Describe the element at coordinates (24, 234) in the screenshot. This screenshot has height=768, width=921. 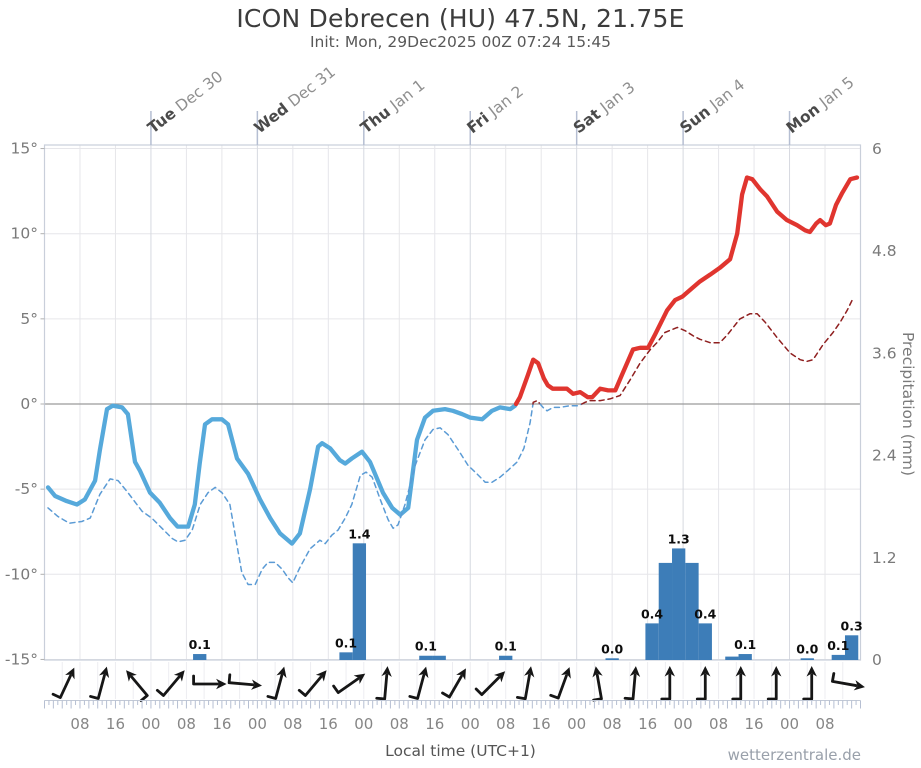
I see `temp-axis-label: 10°` at that location.